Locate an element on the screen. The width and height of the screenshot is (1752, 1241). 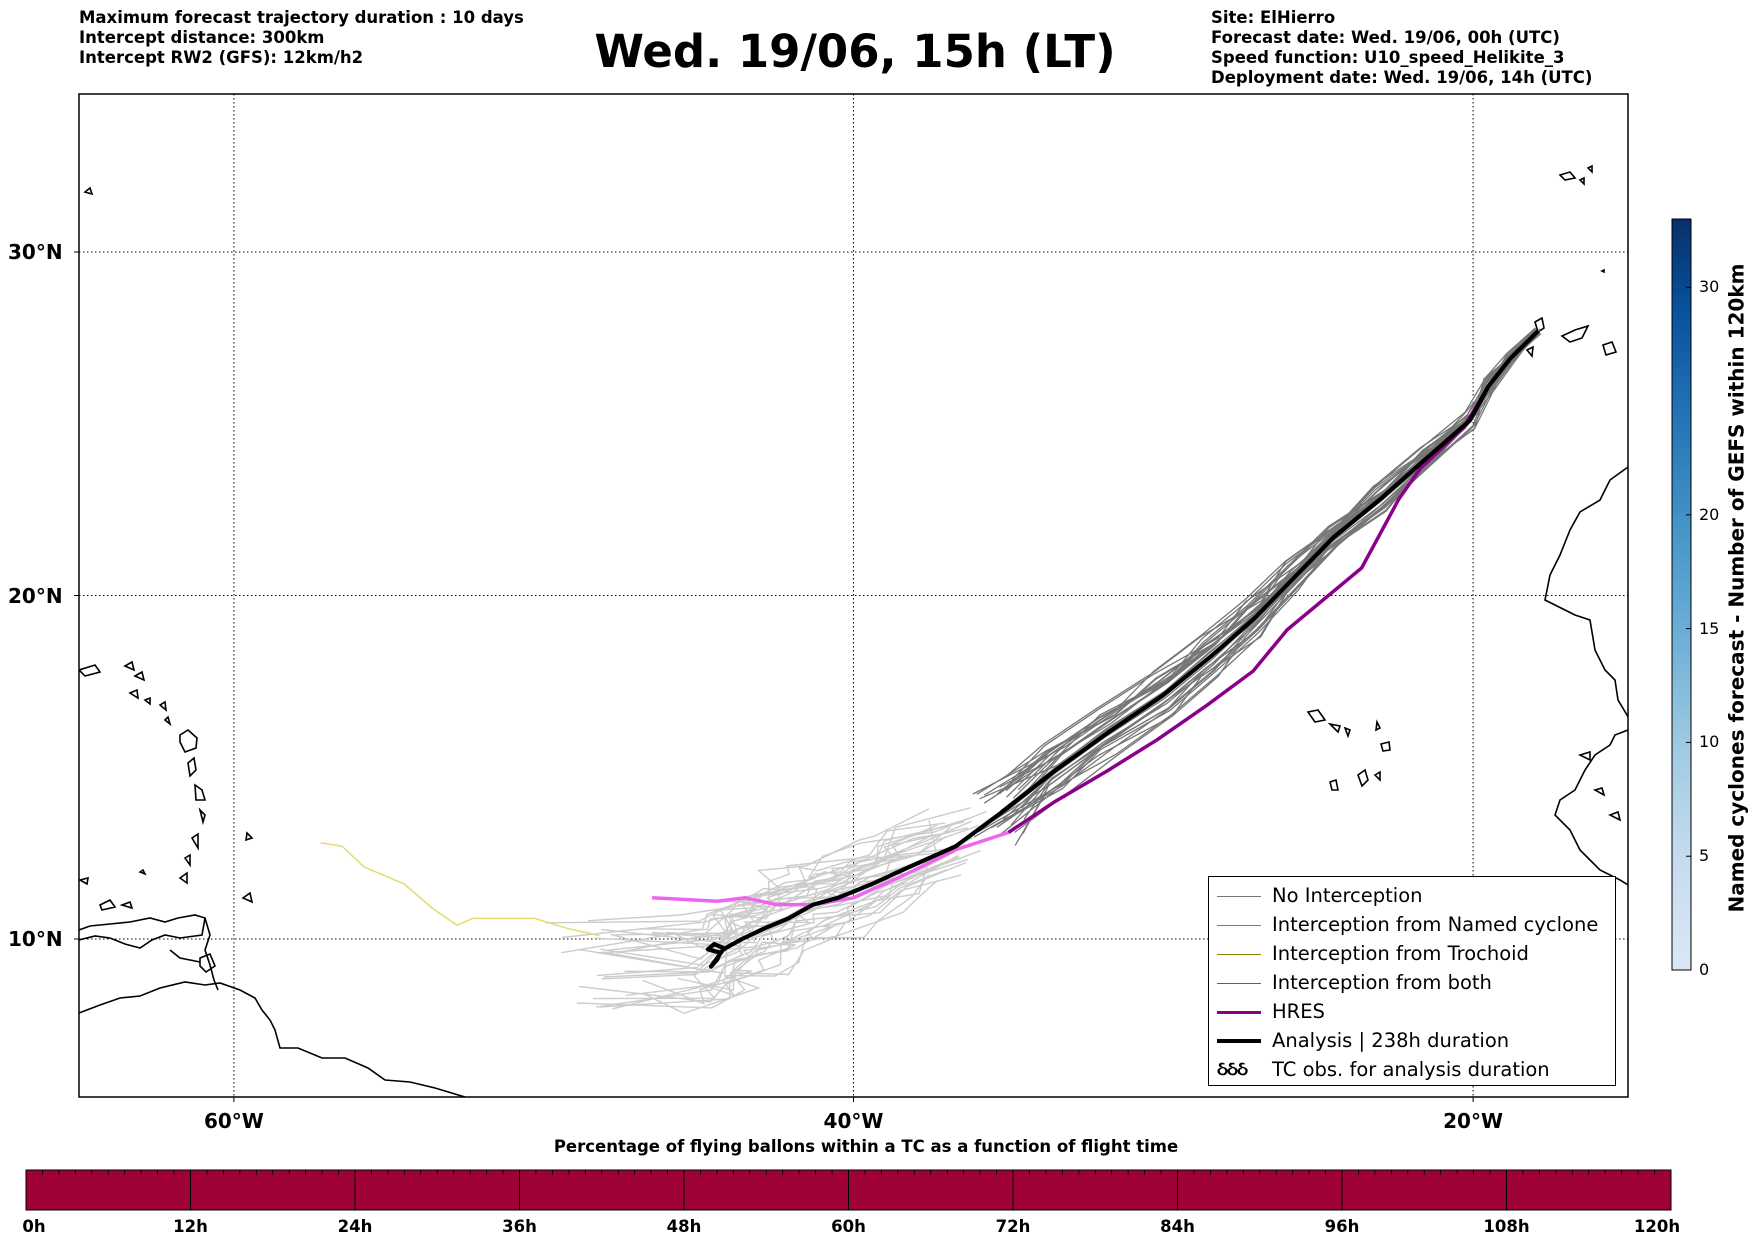
legend-item-tc-obs: ઠઠઠ TC obs. for analysis duration is located at coordinates (1412, 1070).